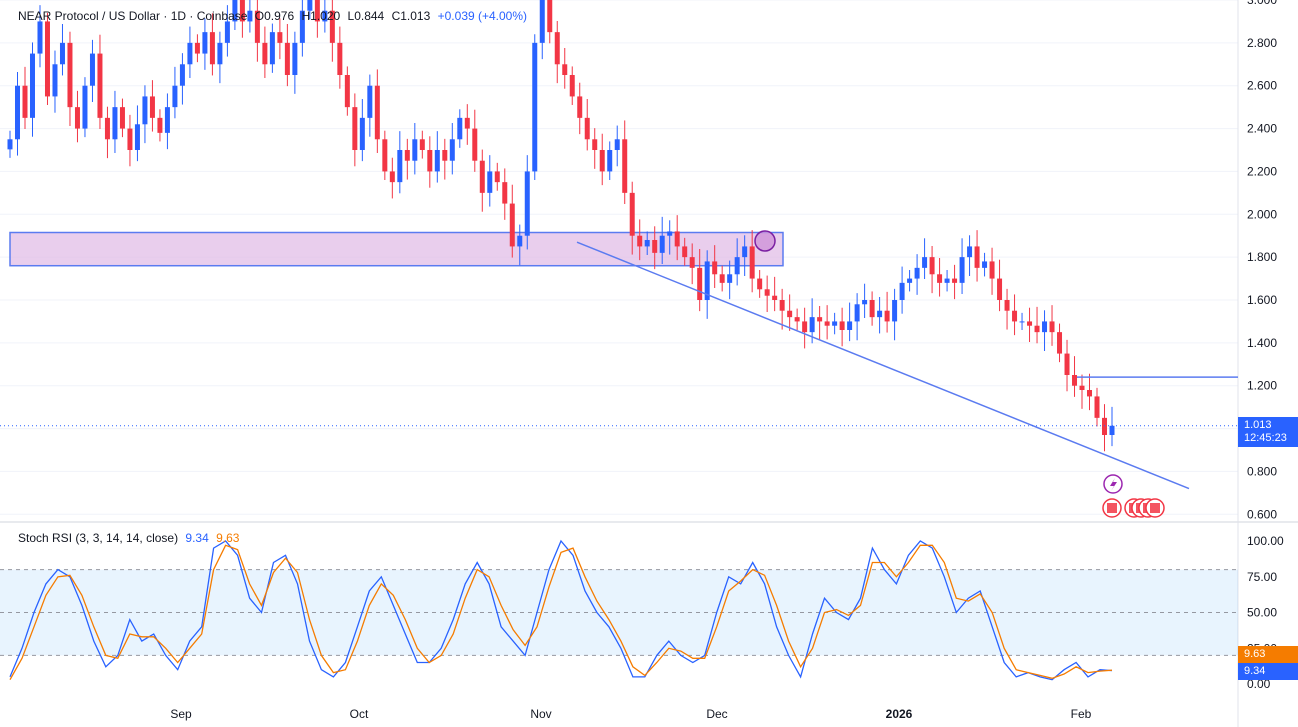  What do you see at coordinates (1262, 613) in the screenshot?
I see `stoch-tick-label: 50.00` at bounding box center [1262, 613].